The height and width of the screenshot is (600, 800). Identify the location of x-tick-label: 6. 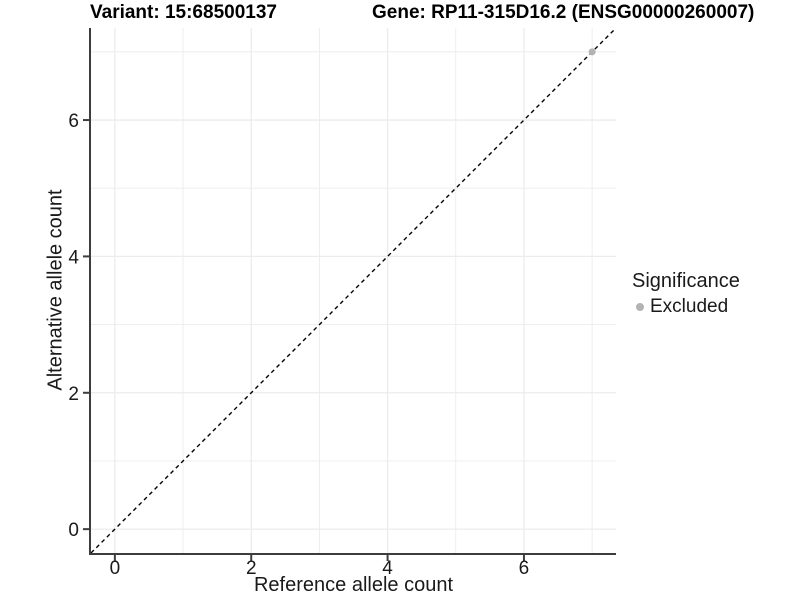
(524, 568).